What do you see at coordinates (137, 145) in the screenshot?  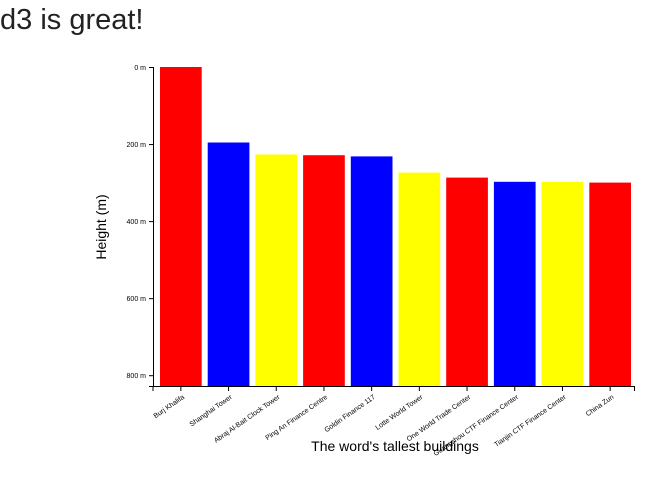 I see `y-tick-label: 200 m` at bounding box center [137, 145].